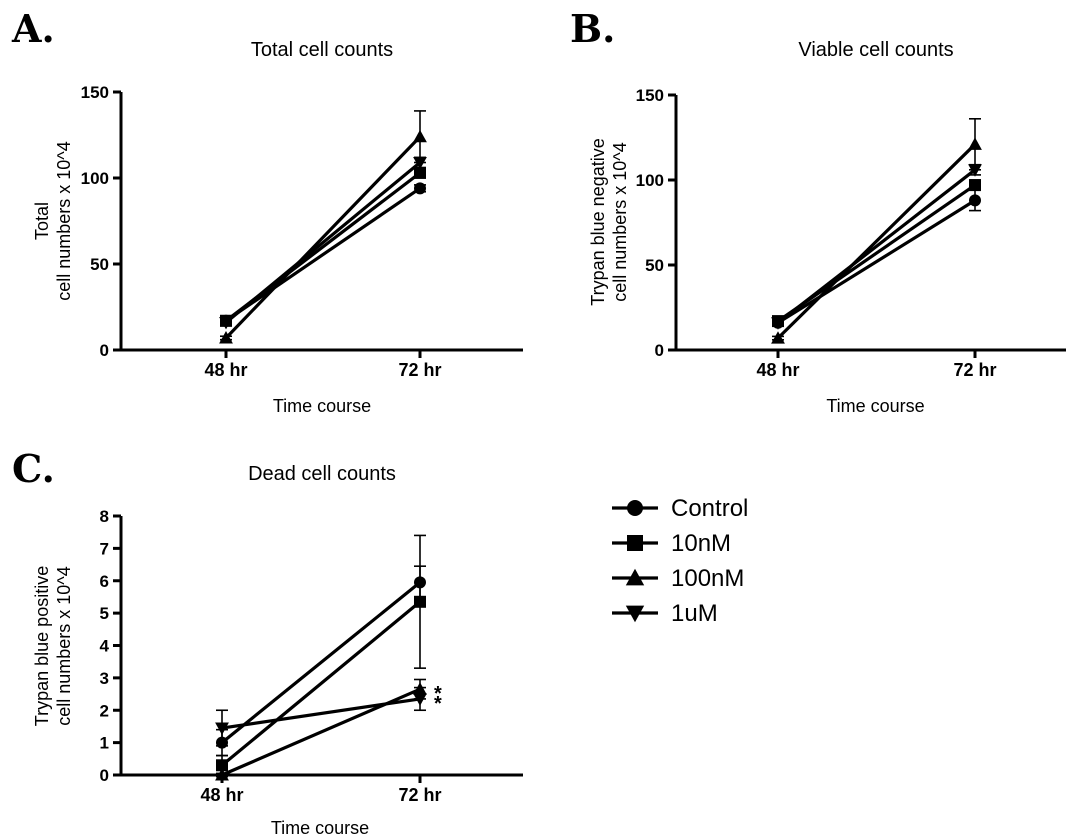 Image resolution: width=1066 pixels, height=838 pixels. Describe the element at coordinates (104, 548) in the screenshot. I see `panel-c-ytick-label: 7` at that location.